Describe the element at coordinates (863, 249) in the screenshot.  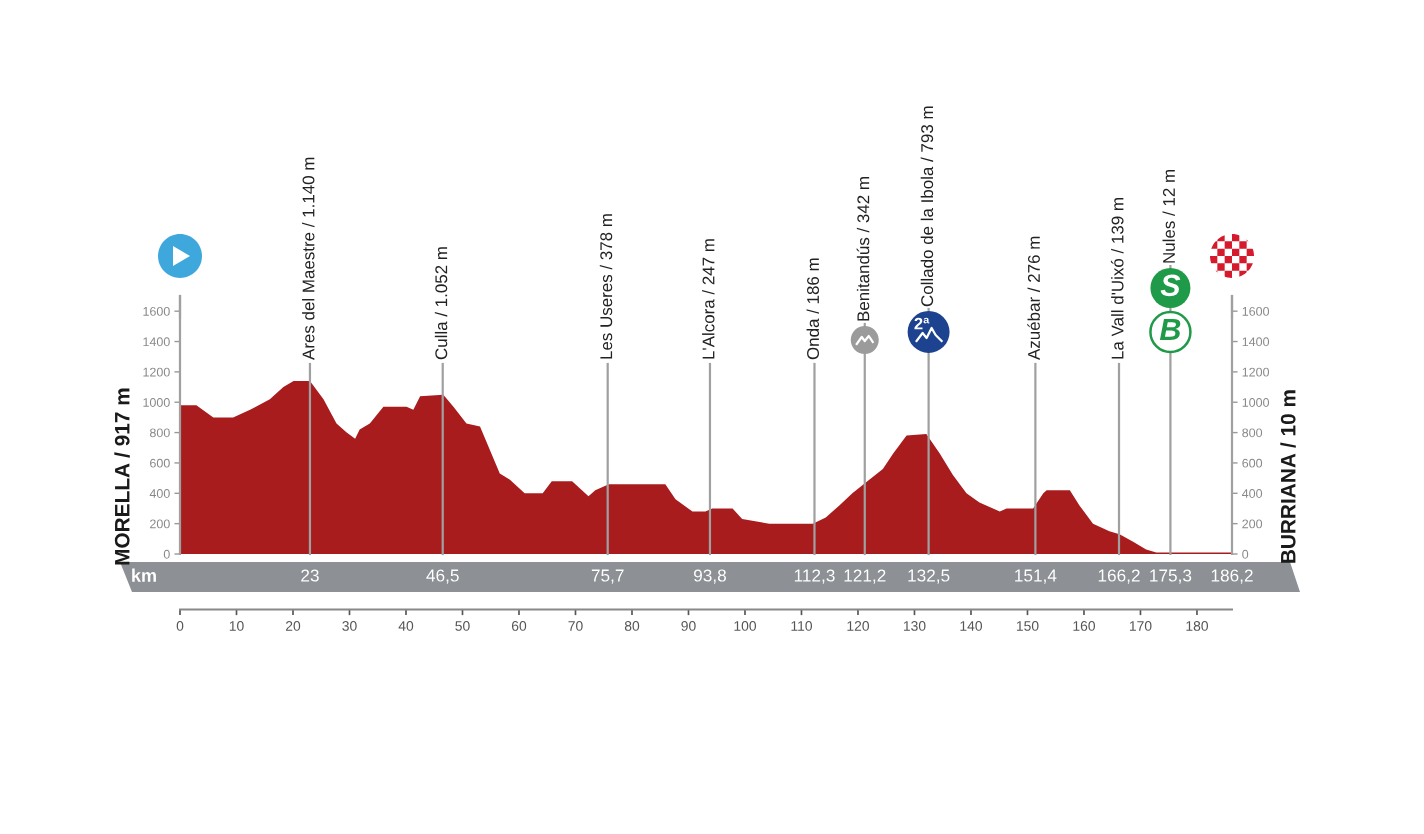
I see `ref-line-label: Benitandús / 342 m` at that location.